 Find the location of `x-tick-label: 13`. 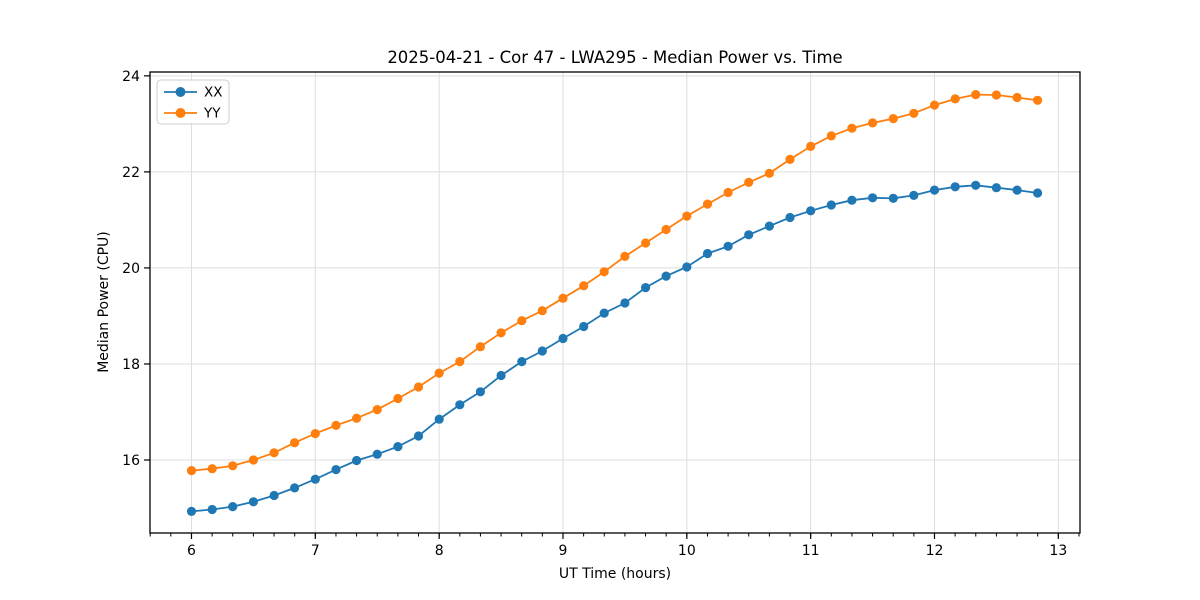

x-tick-label: 13 is located at coordinates (1058, 551).